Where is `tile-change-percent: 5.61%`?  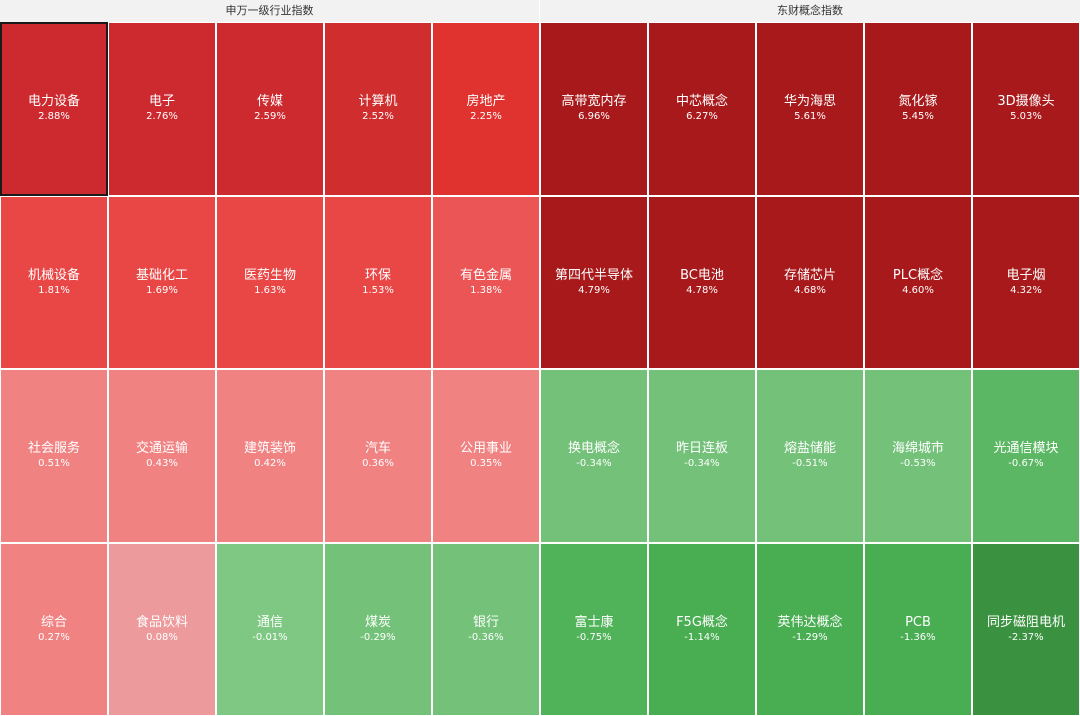
tile-change-percent: 5.61% is located at coordinates (810, 117).